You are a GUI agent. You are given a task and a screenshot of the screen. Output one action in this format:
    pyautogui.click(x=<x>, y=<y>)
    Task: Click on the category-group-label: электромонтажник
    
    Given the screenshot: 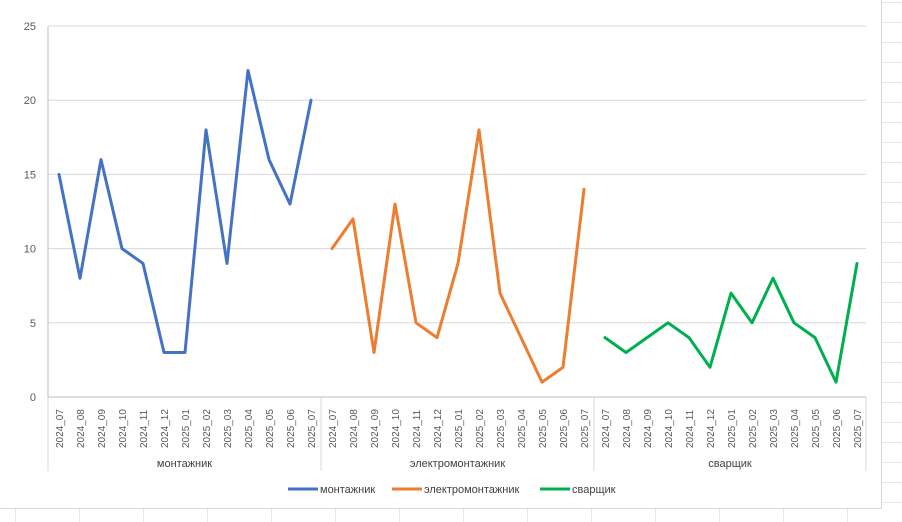 What is the action you would take?
    pyautogui.click(x=457, y=464)
    